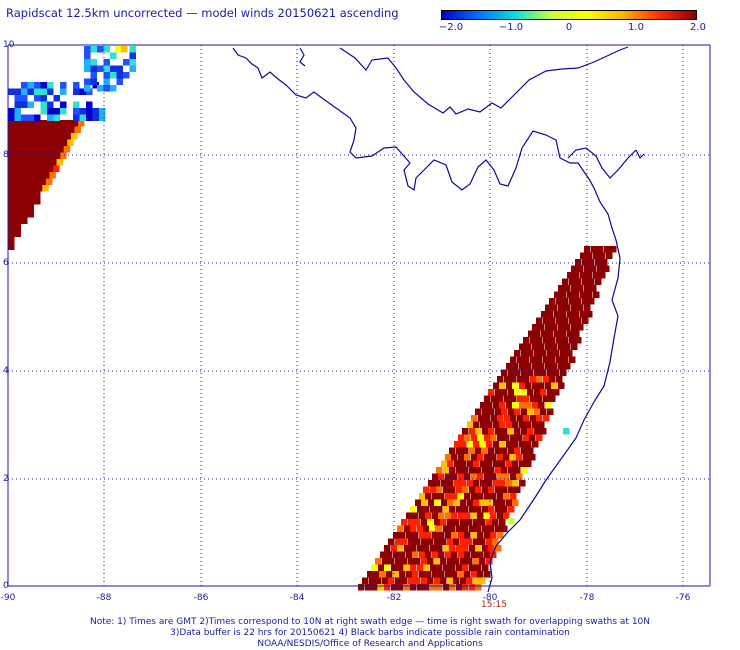 The height and width of the screenshot is (650, 740). What do you see at coordinates (6, 263) in the screenshot?
I see `y-tick-label: 6` at bounding box center [6, 263].